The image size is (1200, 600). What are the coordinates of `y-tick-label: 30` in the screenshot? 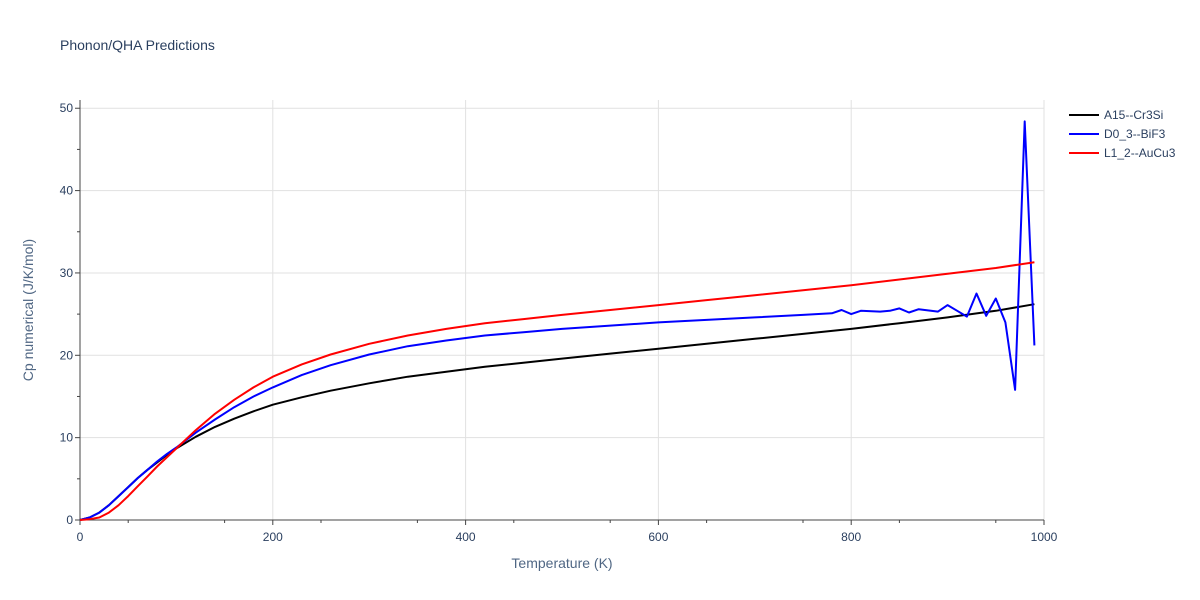 It's located at (67, 273).